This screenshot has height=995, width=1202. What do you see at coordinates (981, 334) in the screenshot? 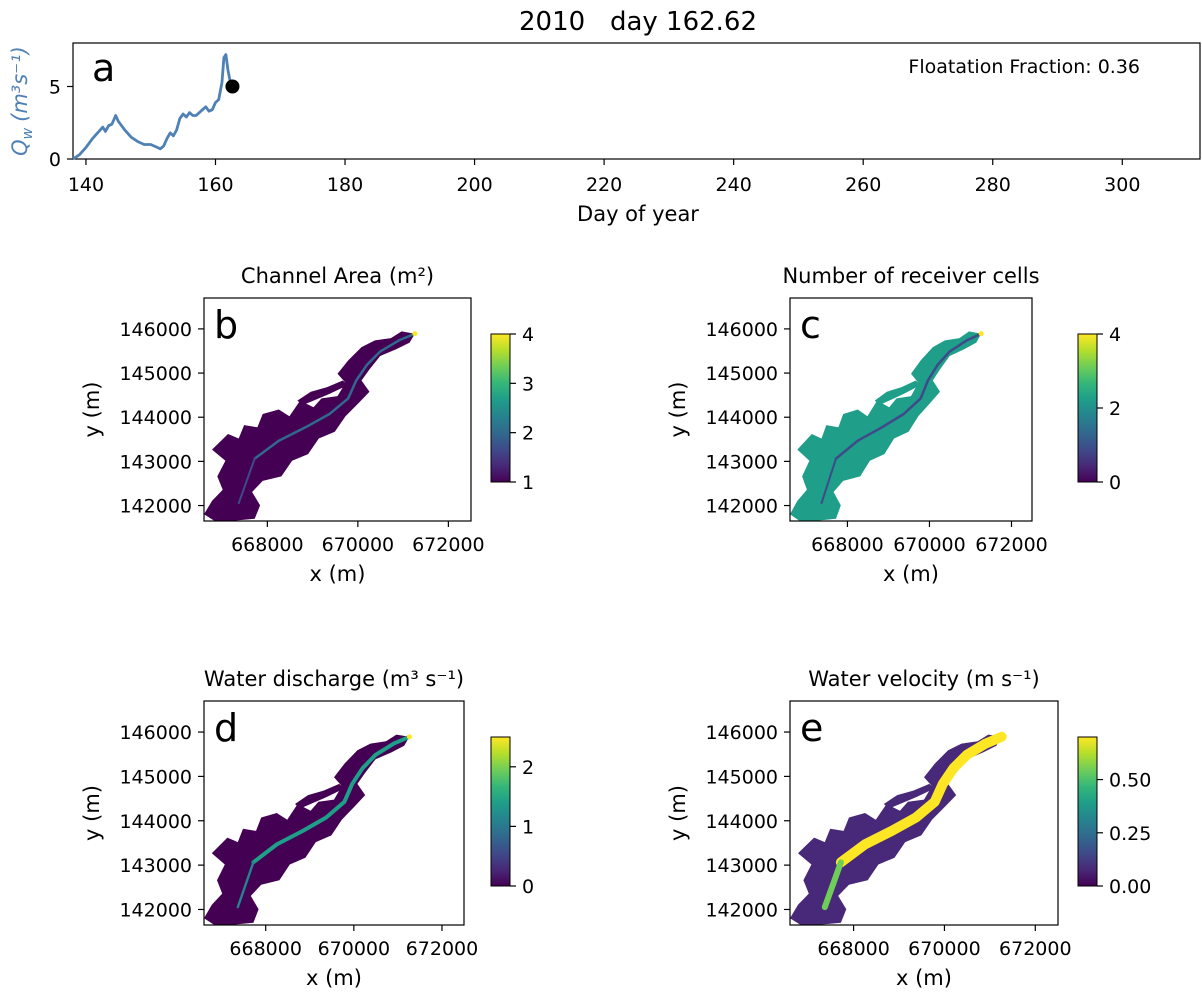
I see `outlet-cell-c` at bounding box center [981, 334].